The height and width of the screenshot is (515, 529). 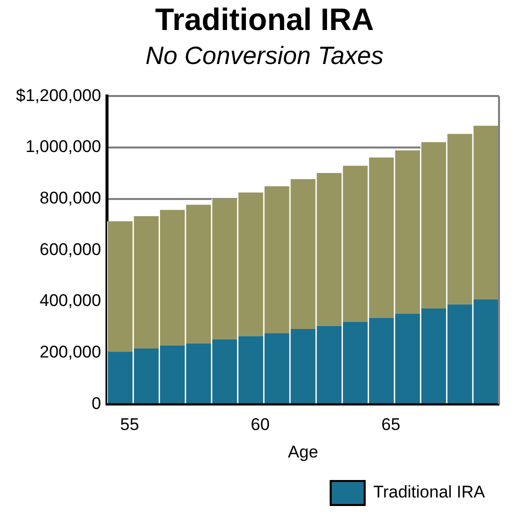 What do you see at coordinates (71, 352) in the screenshot?
I see `y-tick-label: 200,000` at bounding box center [71, 352].